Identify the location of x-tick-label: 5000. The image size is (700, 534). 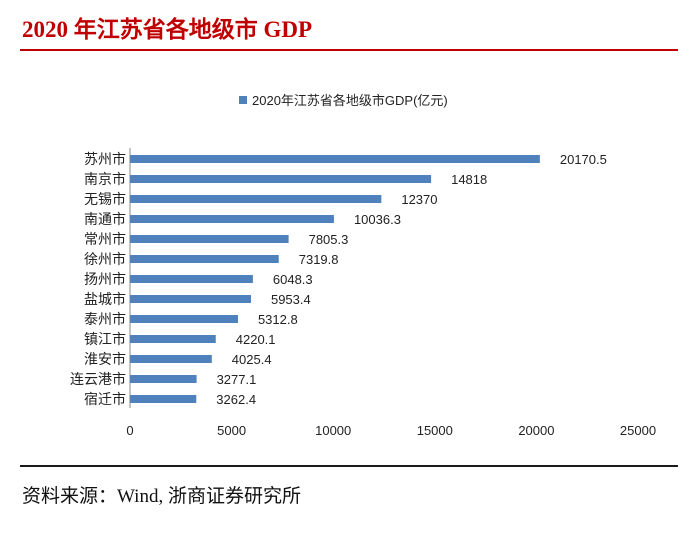
(231, 430).